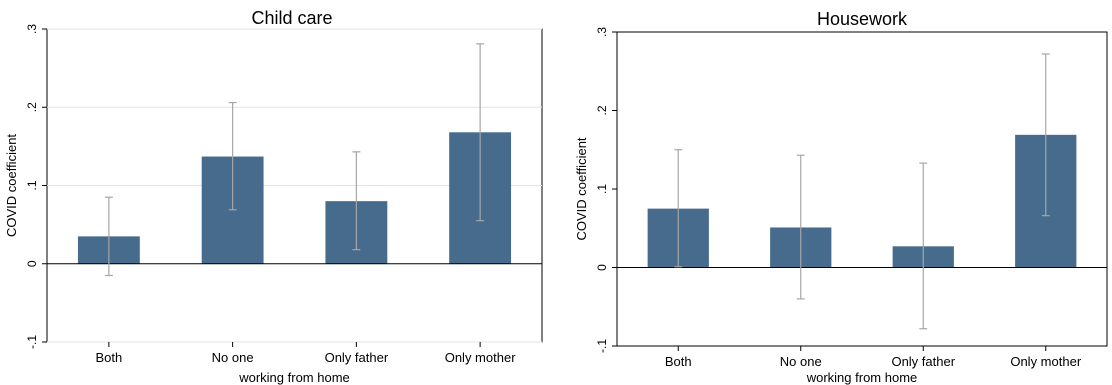 The image size is (1112, 385). Describe the element at coordinates (862, 19) in the screenshot. I see `panel-title: Housework` at that location.